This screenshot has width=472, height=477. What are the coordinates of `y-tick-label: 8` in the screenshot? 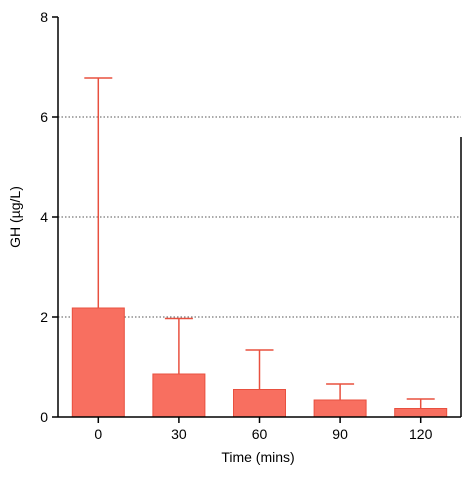 It's located at (44, 17).